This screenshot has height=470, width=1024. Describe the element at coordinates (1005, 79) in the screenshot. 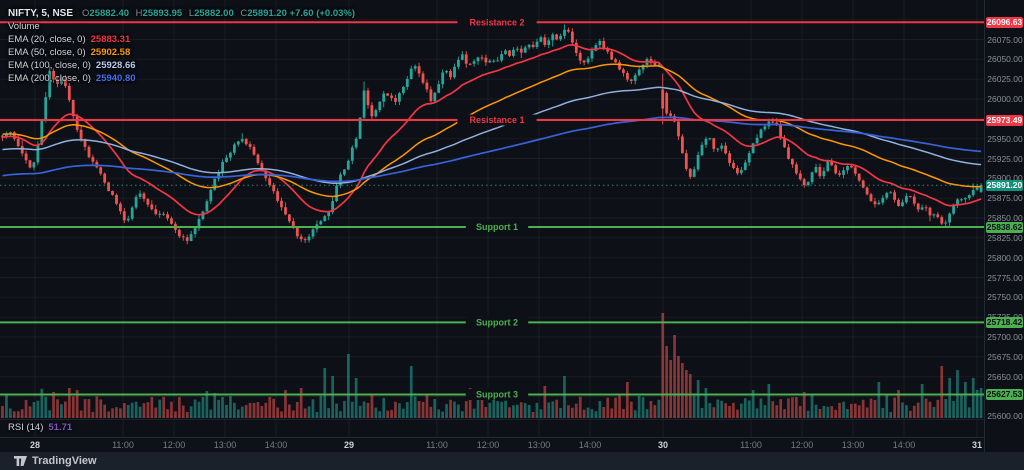

I see `price-tick-label: 26025.00` at that location.